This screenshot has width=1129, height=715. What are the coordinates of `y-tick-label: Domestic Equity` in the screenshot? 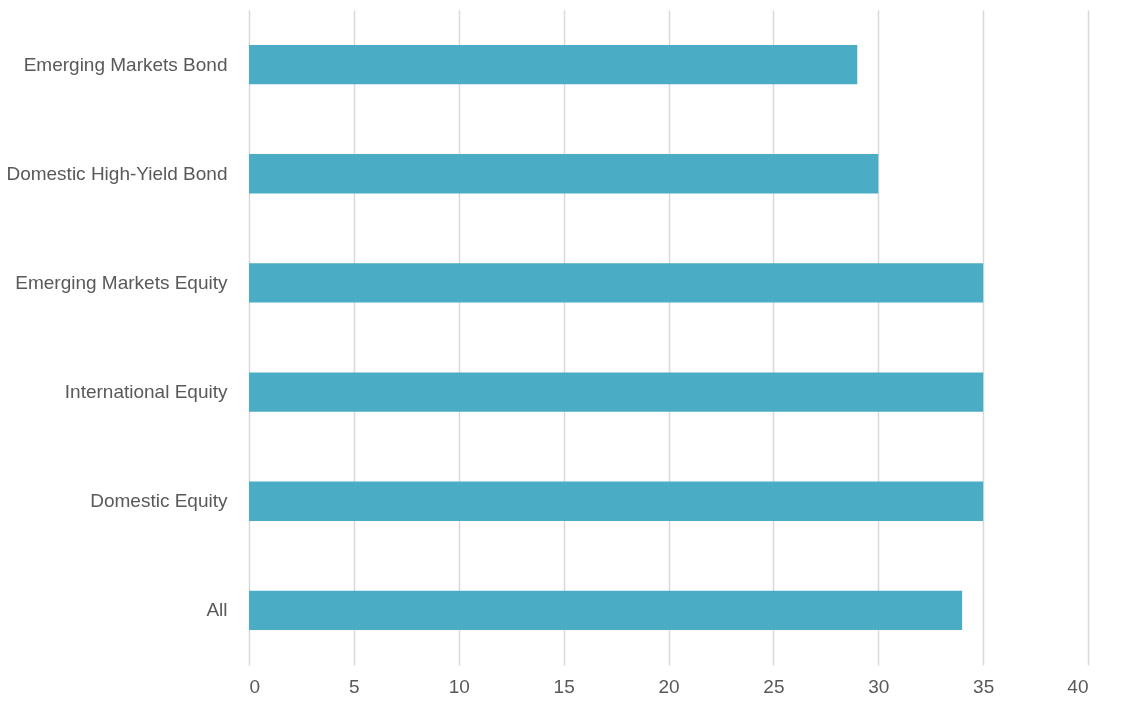 It's located at (159, 501).